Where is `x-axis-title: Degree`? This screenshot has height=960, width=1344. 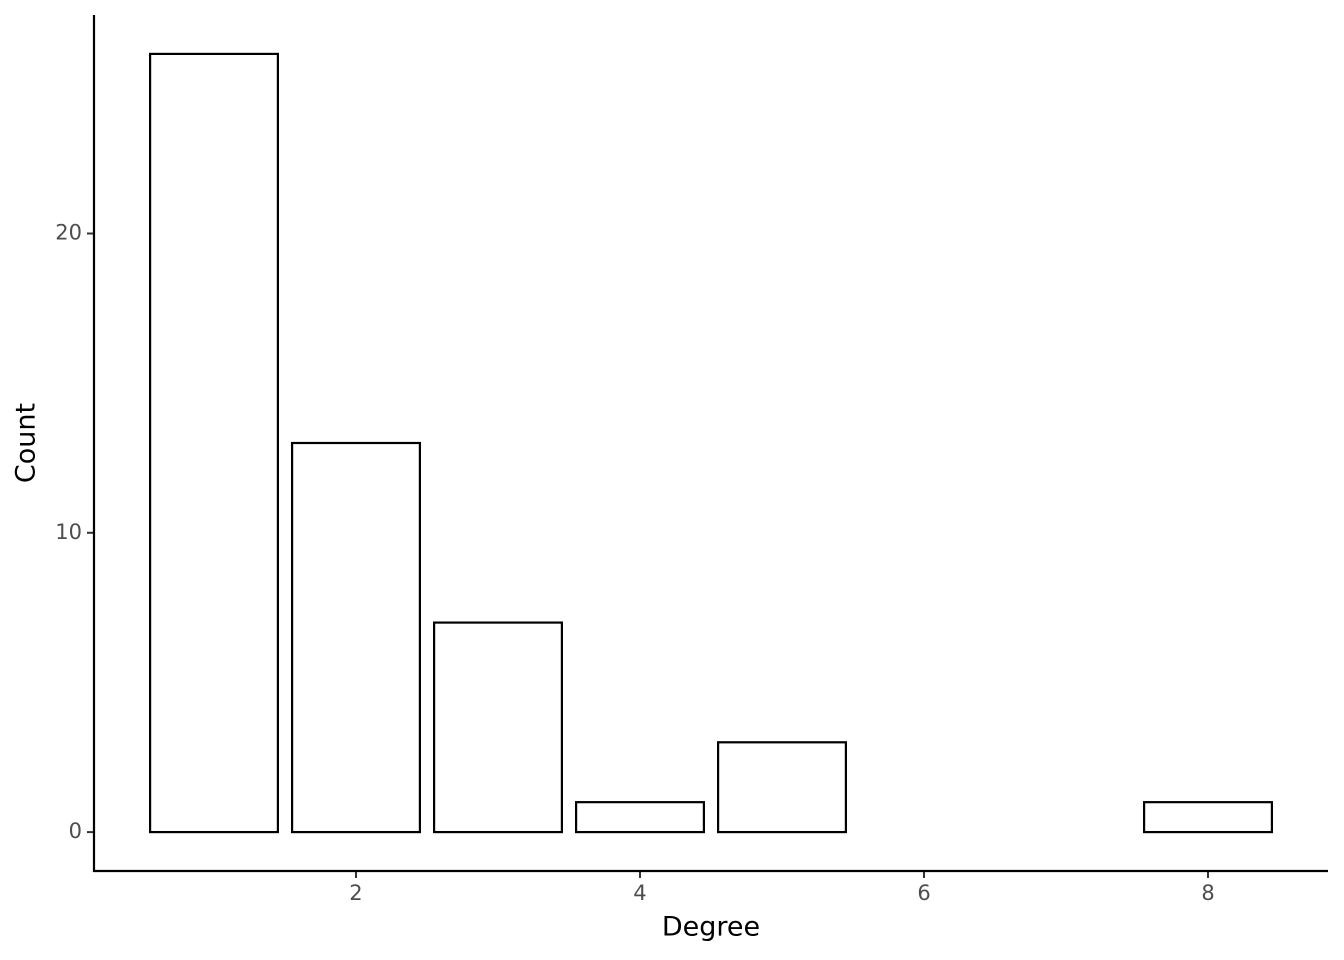
x-axis-title: Degree is located at coordinates (711, 927).